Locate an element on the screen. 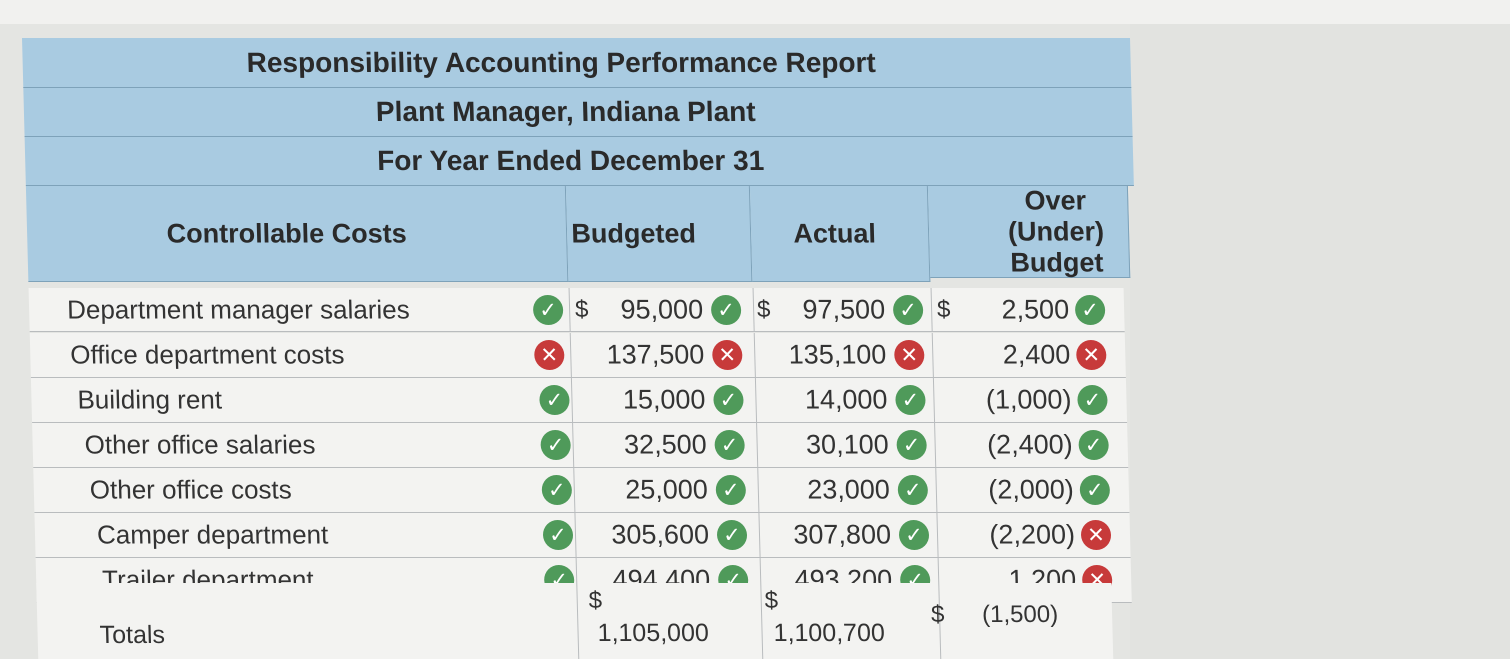  top-strip is located at coordinates (755, 12).